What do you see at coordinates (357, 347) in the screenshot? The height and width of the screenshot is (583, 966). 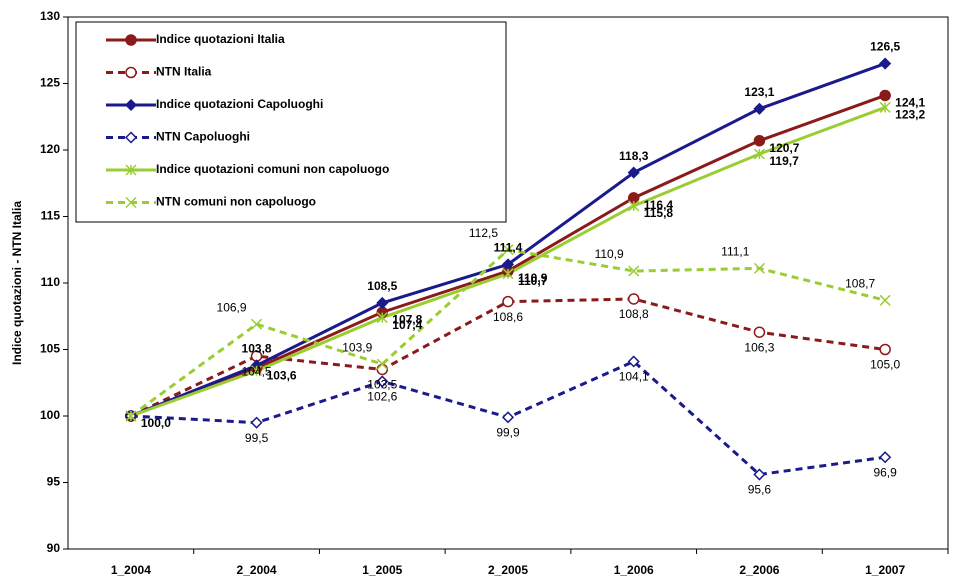 I see `data-label: 103,9` at bounding box center [357, 347].